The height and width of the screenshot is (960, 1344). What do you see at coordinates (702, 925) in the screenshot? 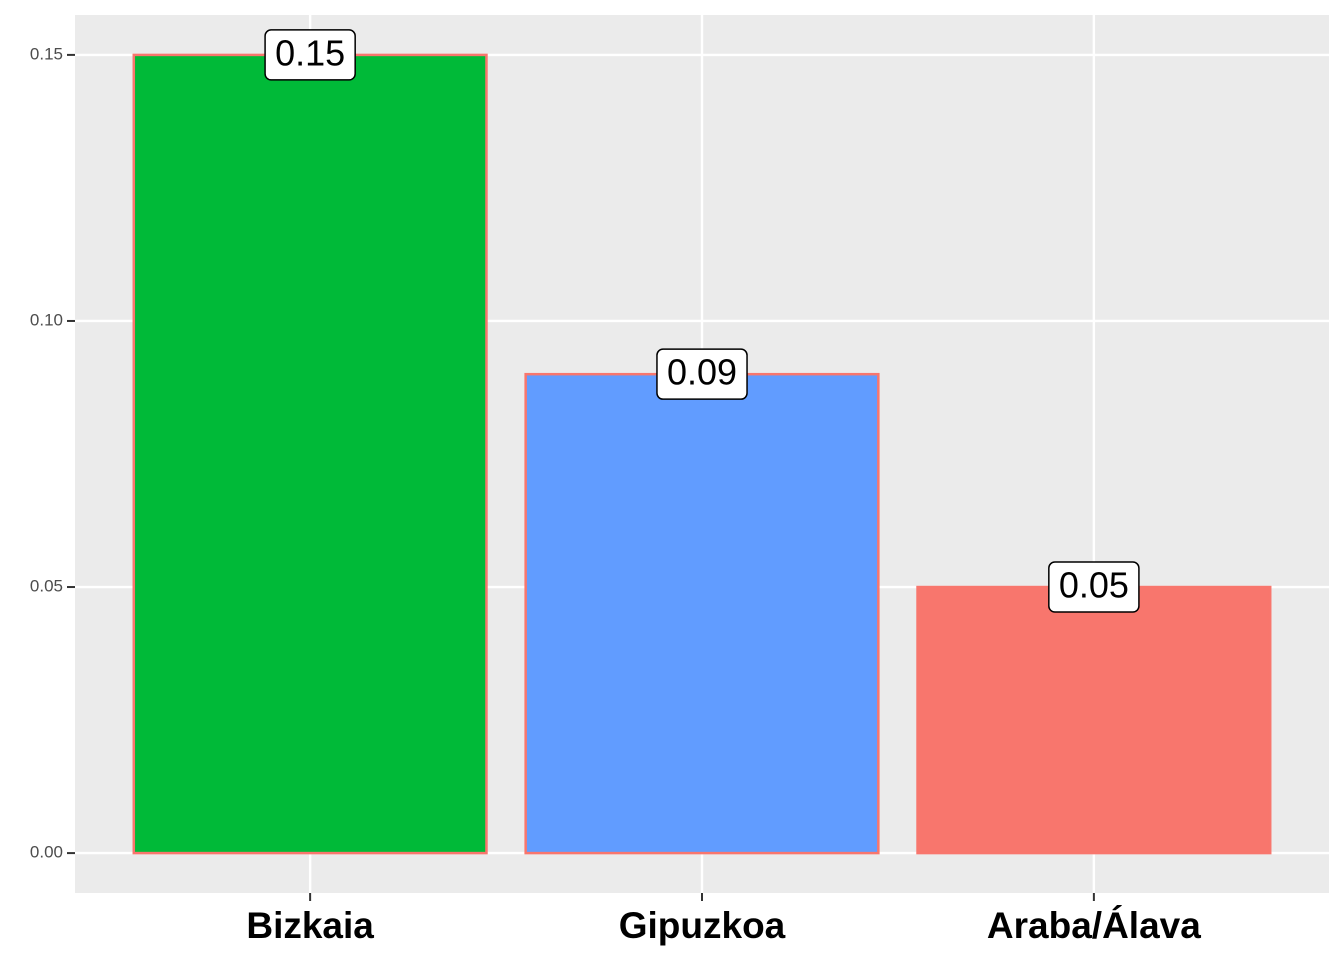
I see `x-tick-label: Gipuzkoa` at bounding box center [702, 925].